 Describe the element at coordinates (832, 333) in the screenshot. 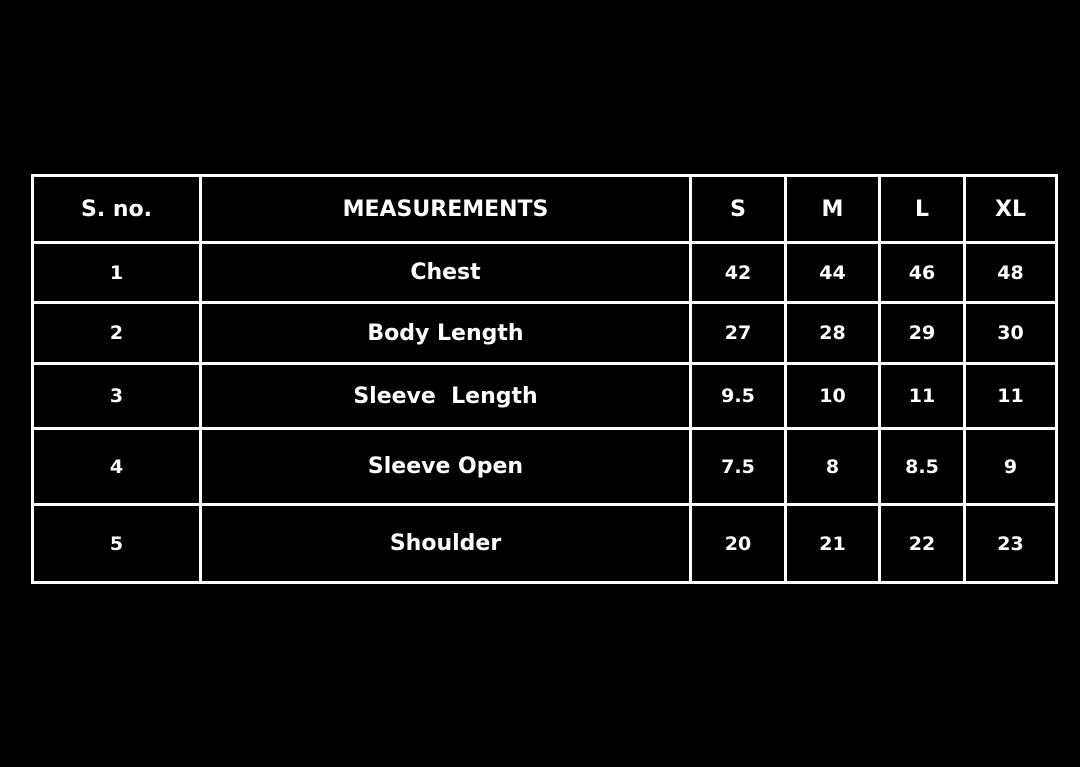

I see `cell-m: 28` at that location.